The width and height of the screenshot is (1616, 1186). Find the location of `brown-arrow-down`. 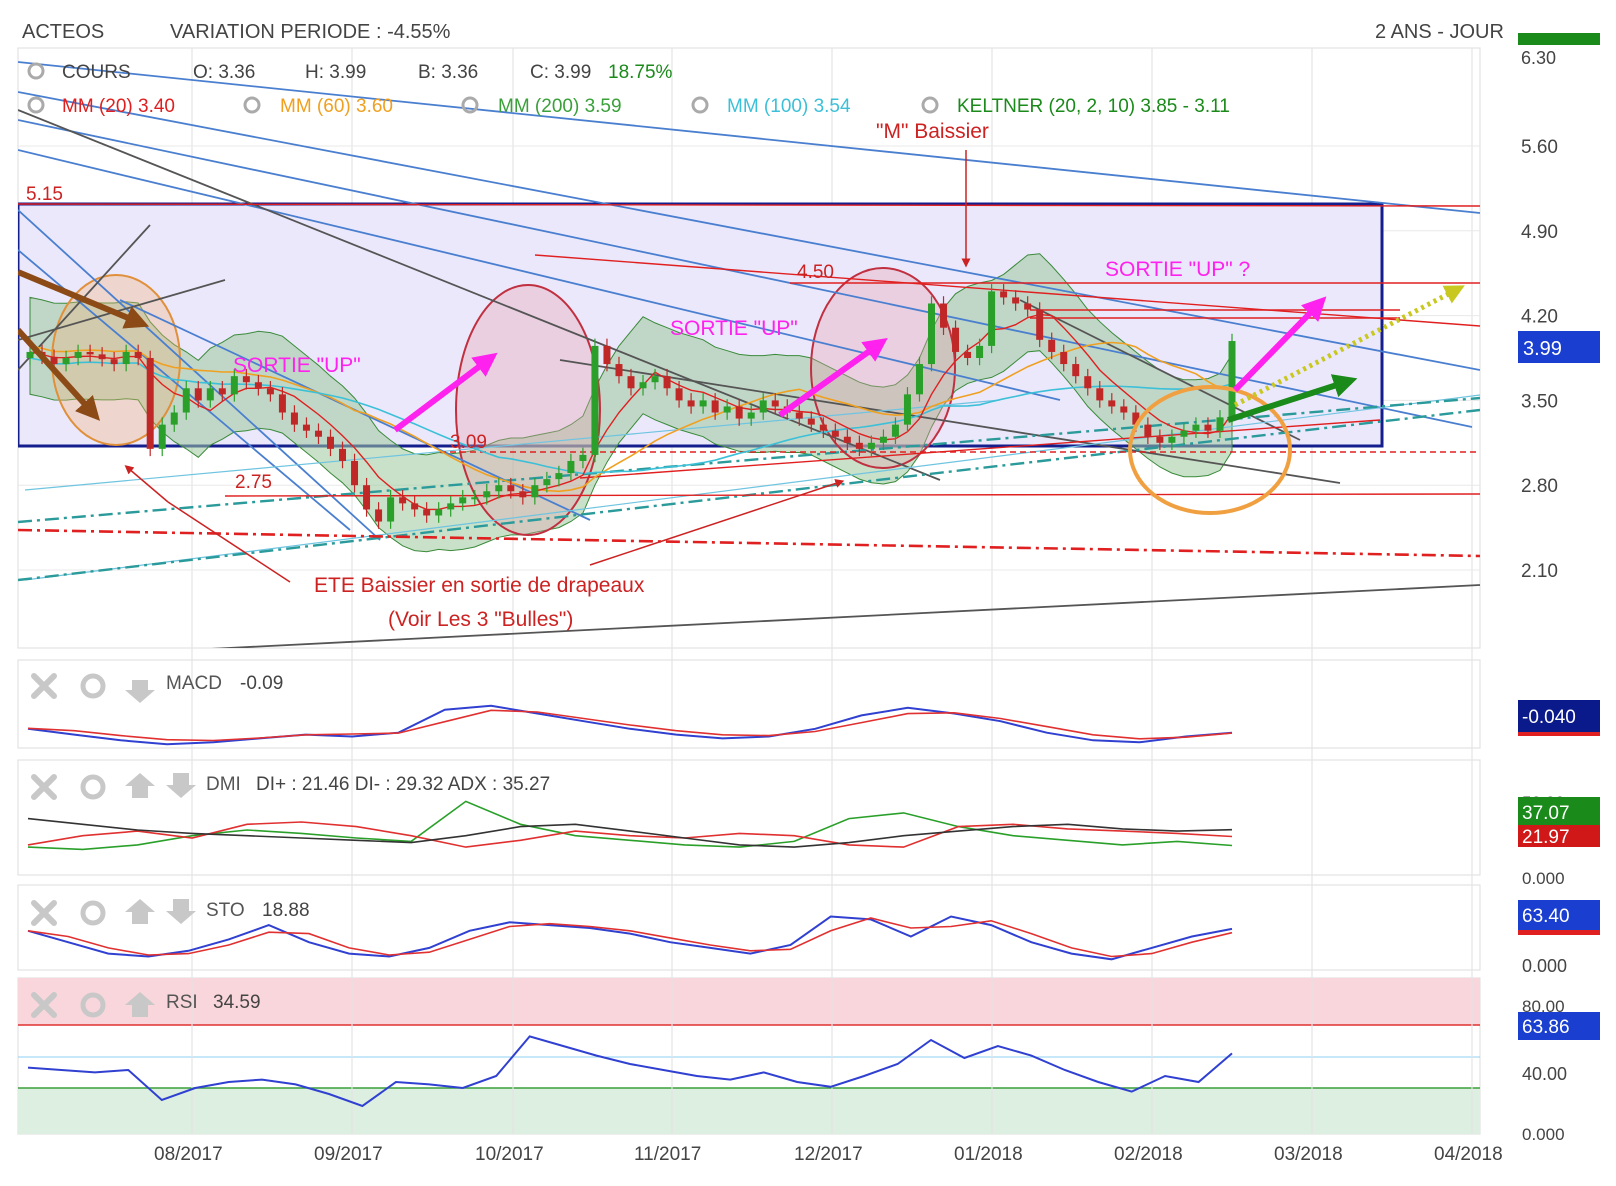

brown-arrow-down is located at coordinates (59, 374).